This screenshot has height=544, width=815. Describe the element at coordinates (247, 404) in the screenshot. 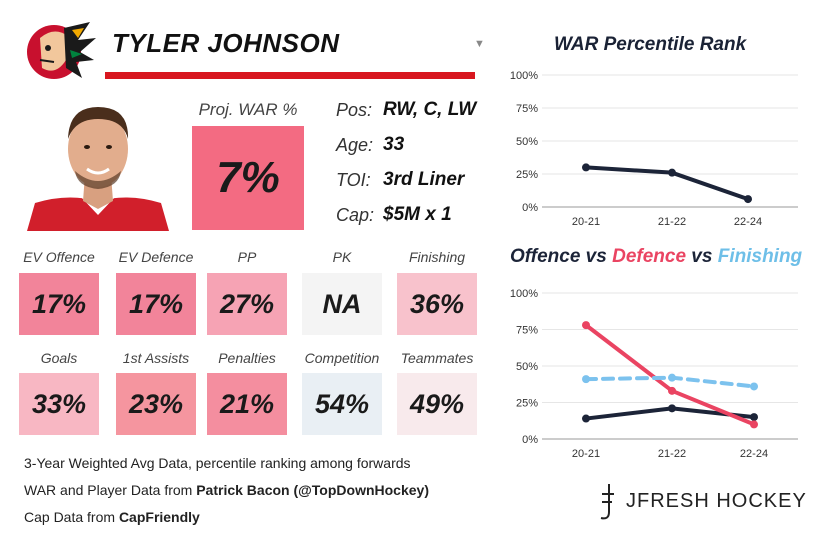

I see `metric-tile-penalties: 21%` at that location.